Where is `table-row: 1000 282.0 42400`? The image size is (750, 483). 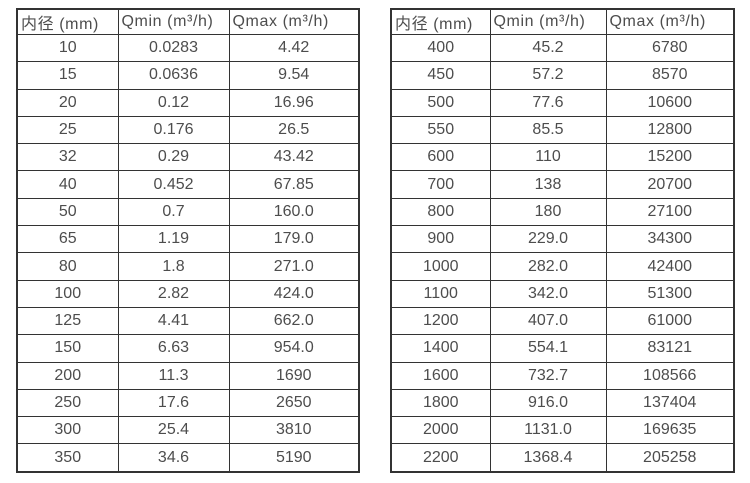
table-row: 1000 282.0 42400 is located at coordinates (562, 266).